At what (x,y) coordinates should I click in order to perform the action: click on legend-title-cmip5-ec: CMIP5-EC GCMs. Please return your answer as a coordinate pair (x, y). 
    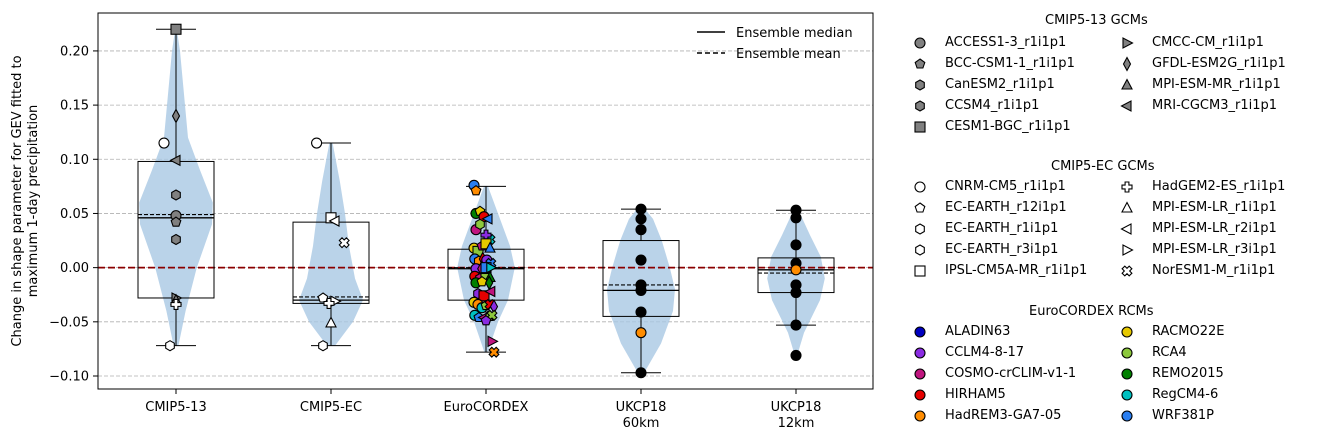
    Looking at the image, I should click on (1103, 166).